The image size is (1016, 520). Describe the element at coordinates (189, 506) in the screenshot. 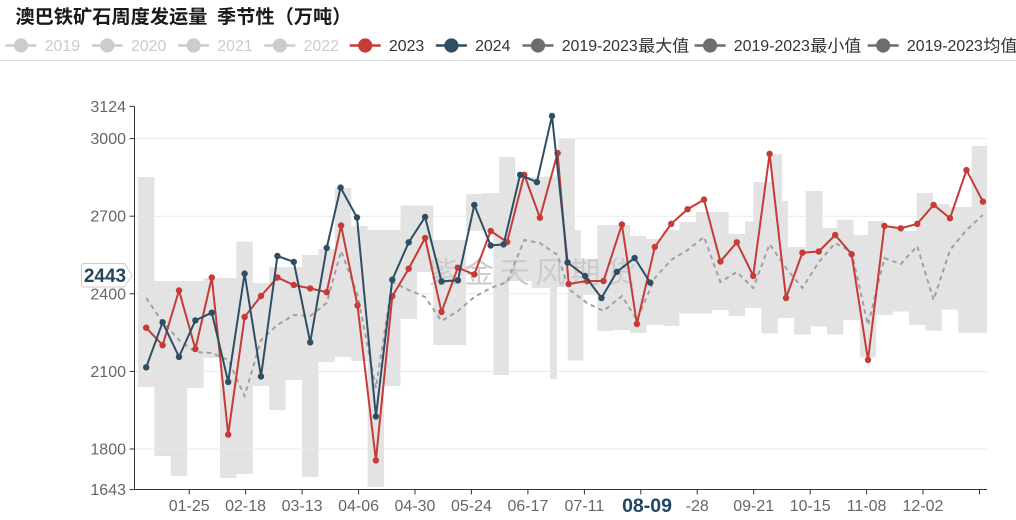

I see `svg-text: 01-25` at that location.